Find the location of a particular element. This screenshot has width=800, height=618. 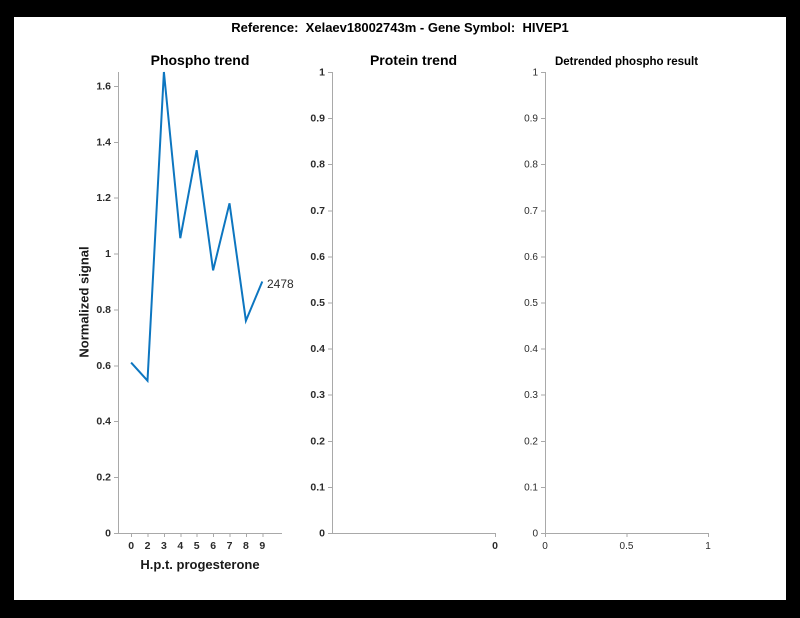

x-tick-label: 0.5 is located at coordinates (627, 546).